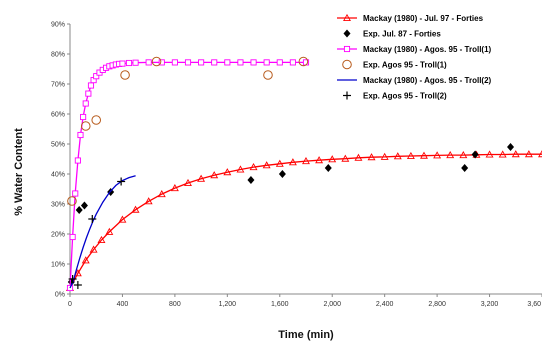 Image resolution: width=542 pixels, height=347 pixels. What do you see at coordinates (58, 115) in the screenshot?
I see `y-tick-label: 60%` at bounding box center [58, 115].